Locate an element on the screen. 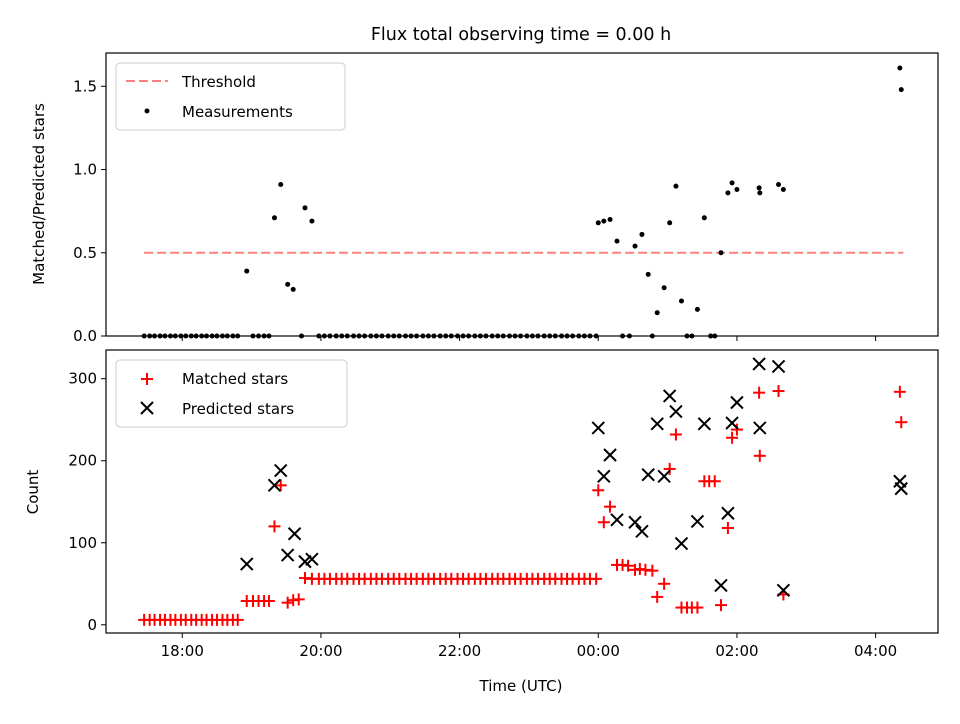  chart-title: Flux total observing time = 0.00 h is located at coordinates (521, 35).